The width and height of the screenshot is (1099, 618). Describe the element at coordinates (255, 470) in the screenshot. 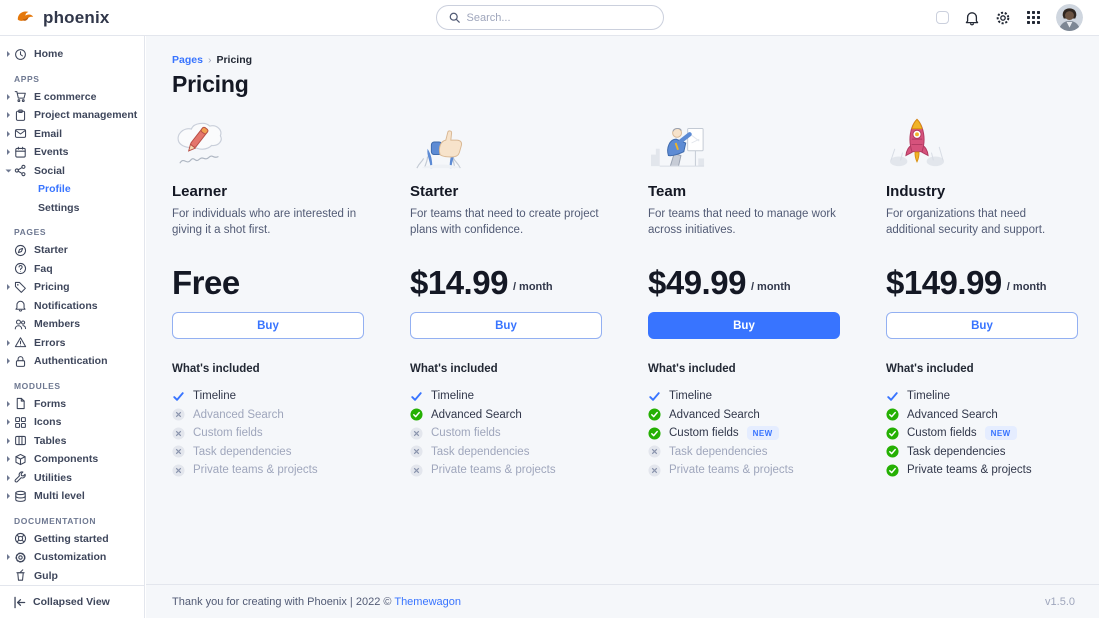

I see `feature-label: Private teams & projects` at that location.